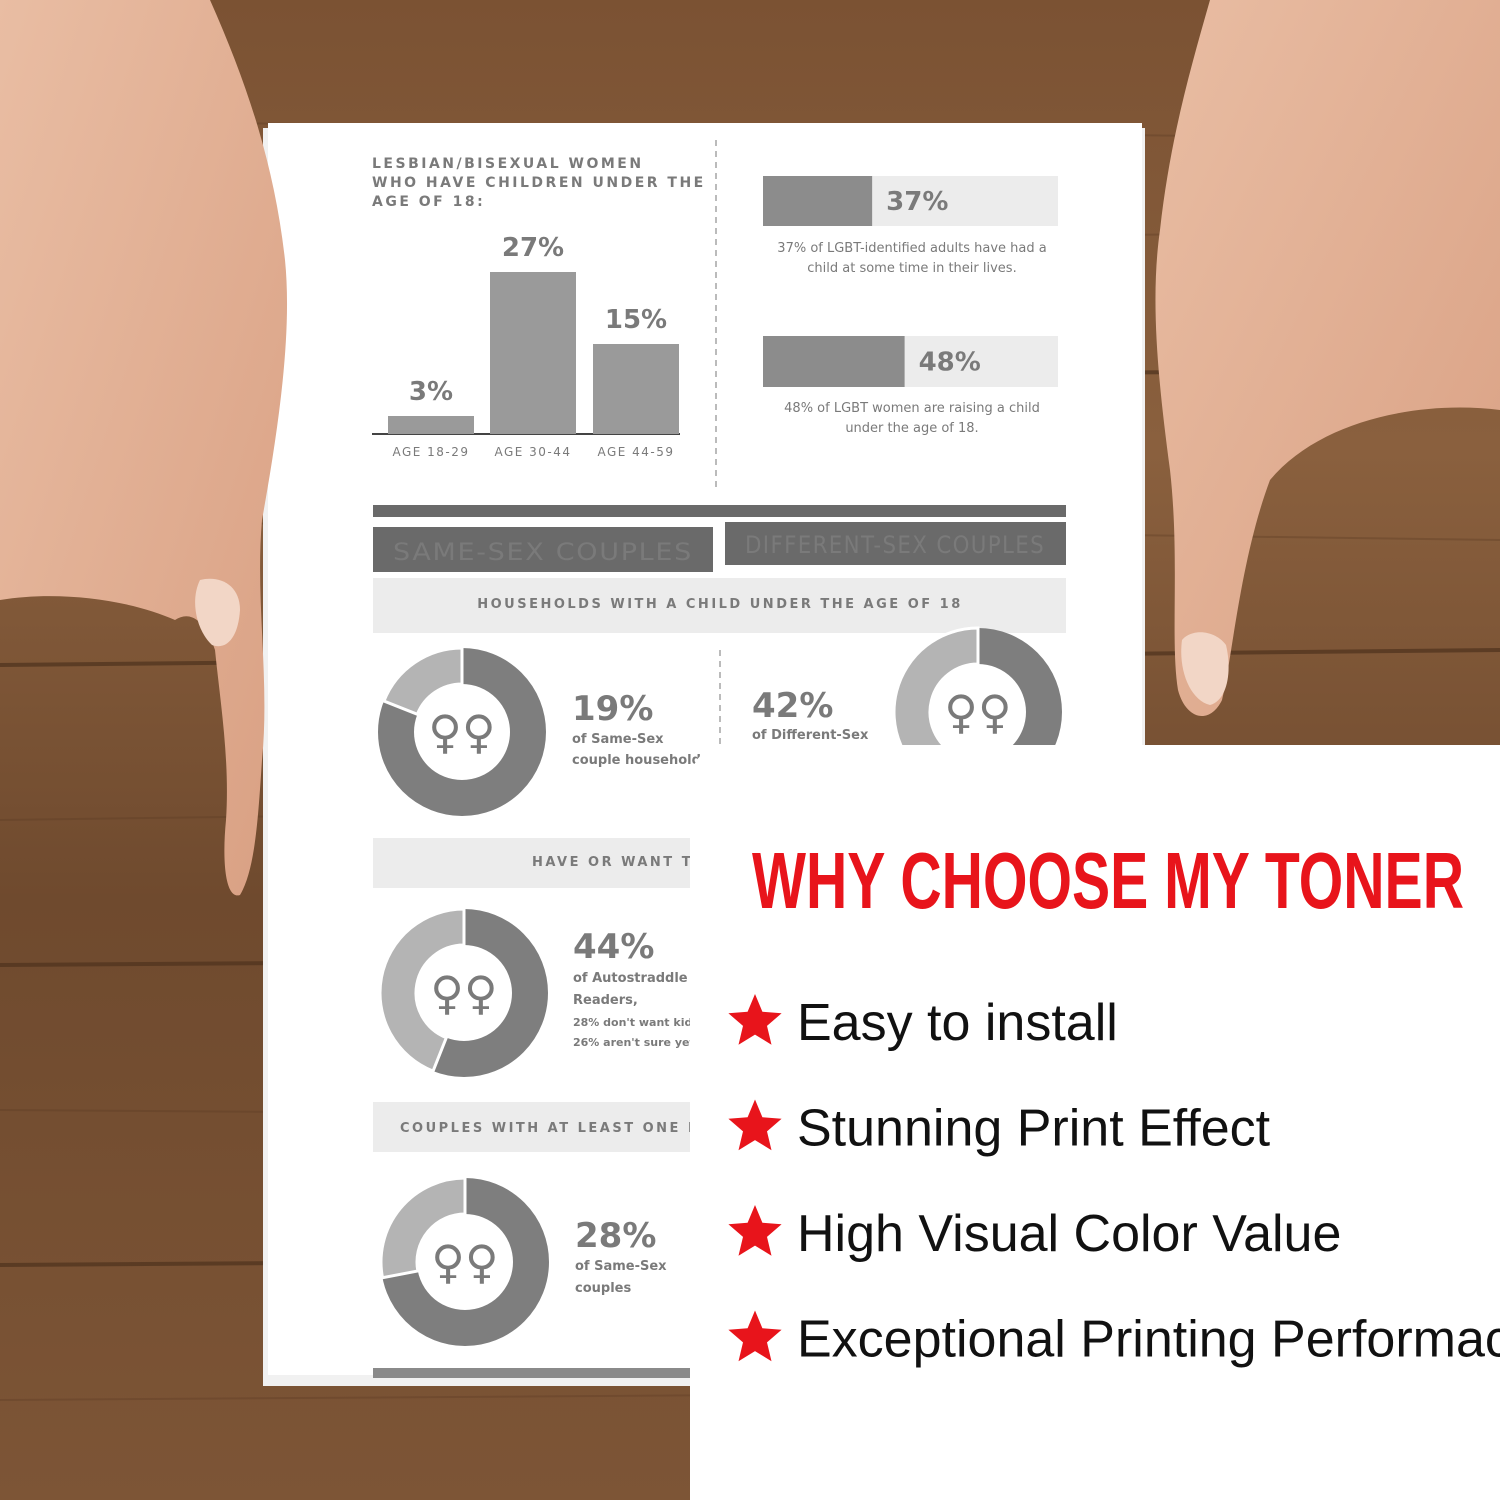 The width and height of the screenshot is (1500, 1500). What do you see at coordinates (917, 202) in the screenshot?
I see `stat-value-label: 37%` at bounding box center [917, 202].